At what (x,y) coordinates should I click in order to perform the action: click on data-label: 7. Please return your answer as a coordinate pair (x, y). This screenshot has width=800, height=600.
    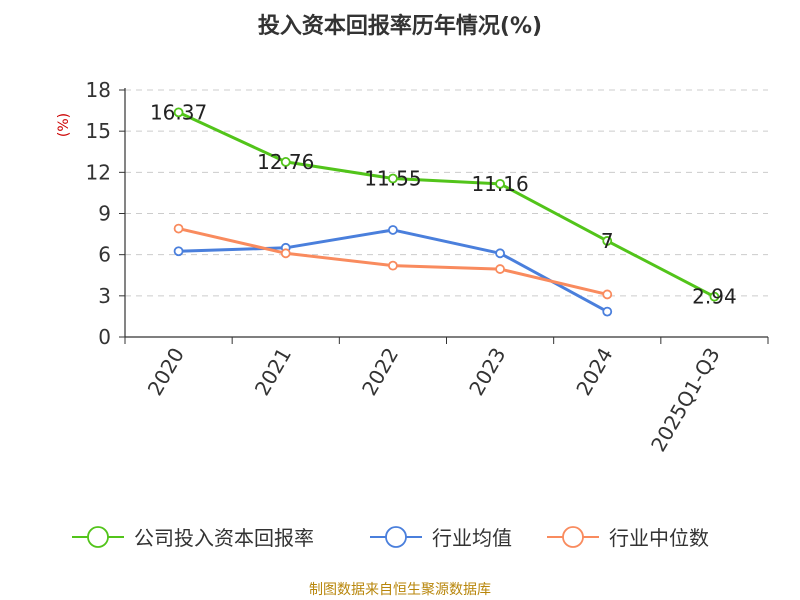
    Looking at the image, I should click on (607, 241).